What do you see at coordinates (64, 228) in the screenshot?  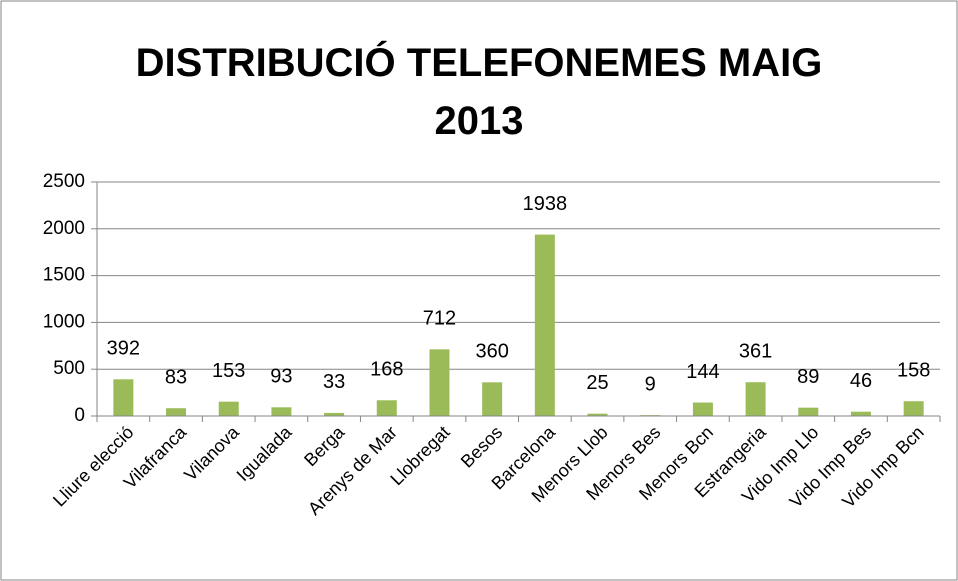 I see `y-tick-label: 2000` at bounding box center [64, 228].